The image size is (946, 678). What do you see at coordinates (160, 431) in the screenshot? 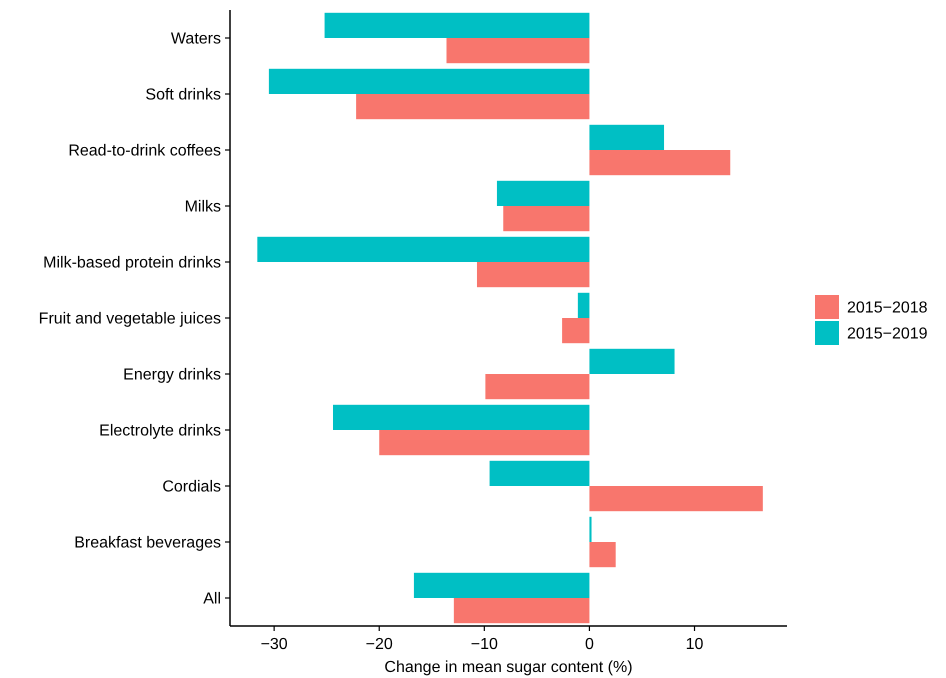
I see `y-tick-label: Electrolyte drinks` at bounding box center [160, 431].